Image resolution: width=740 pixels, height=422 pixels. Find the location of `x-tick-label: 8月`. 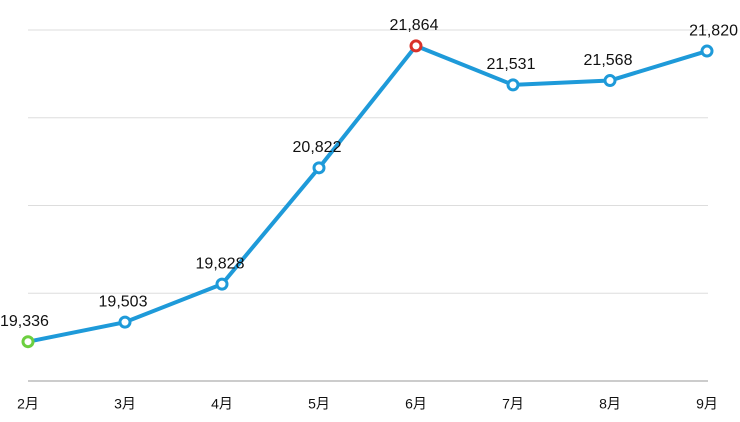

x-tick-label: 8月 is located at coordinates (610, 404).